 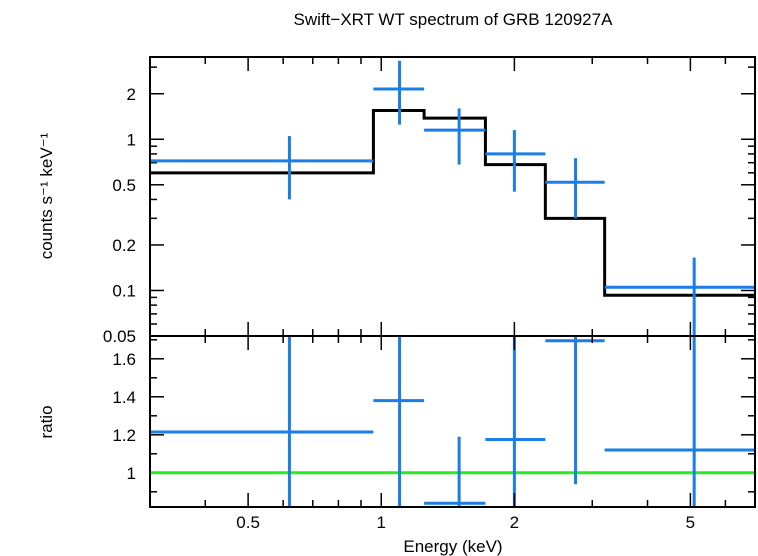 What do you see at coordinates (131, 94) in the screenshot?
I see `y-tick-label: 2` at bounding box center [131, 94].